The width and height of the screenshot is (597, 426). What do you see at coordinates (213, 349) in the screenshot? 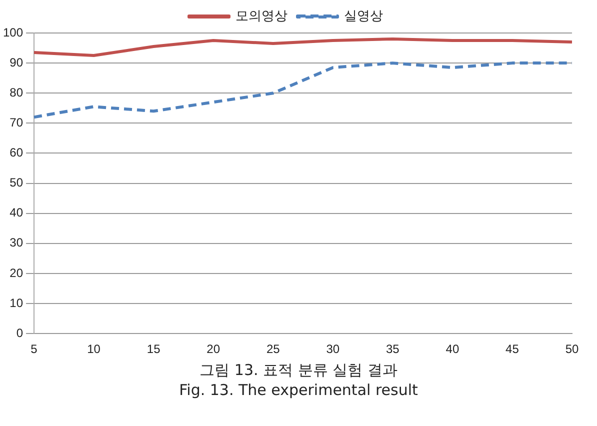
I see `x-tick-label: 20` at bounding box center [213, 349].